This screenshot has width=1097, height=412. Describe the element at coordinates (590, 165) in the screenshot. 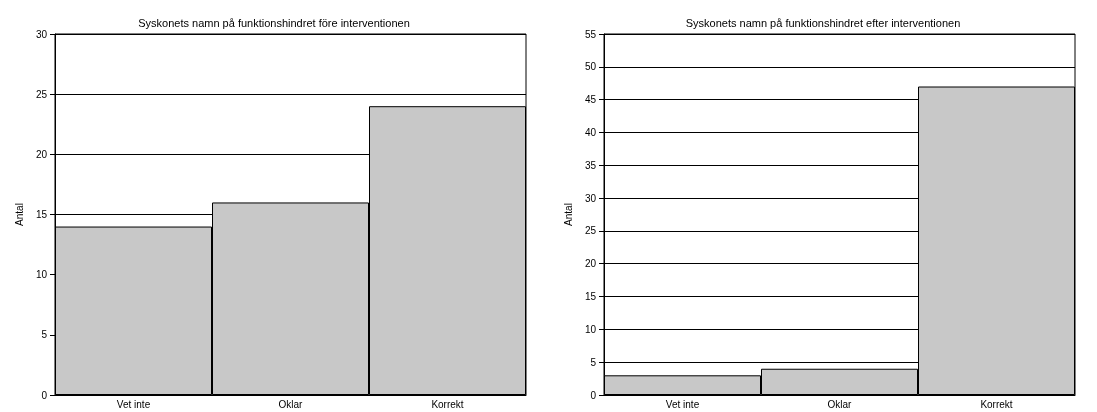

I see `y-tick-label: 35` at that location.